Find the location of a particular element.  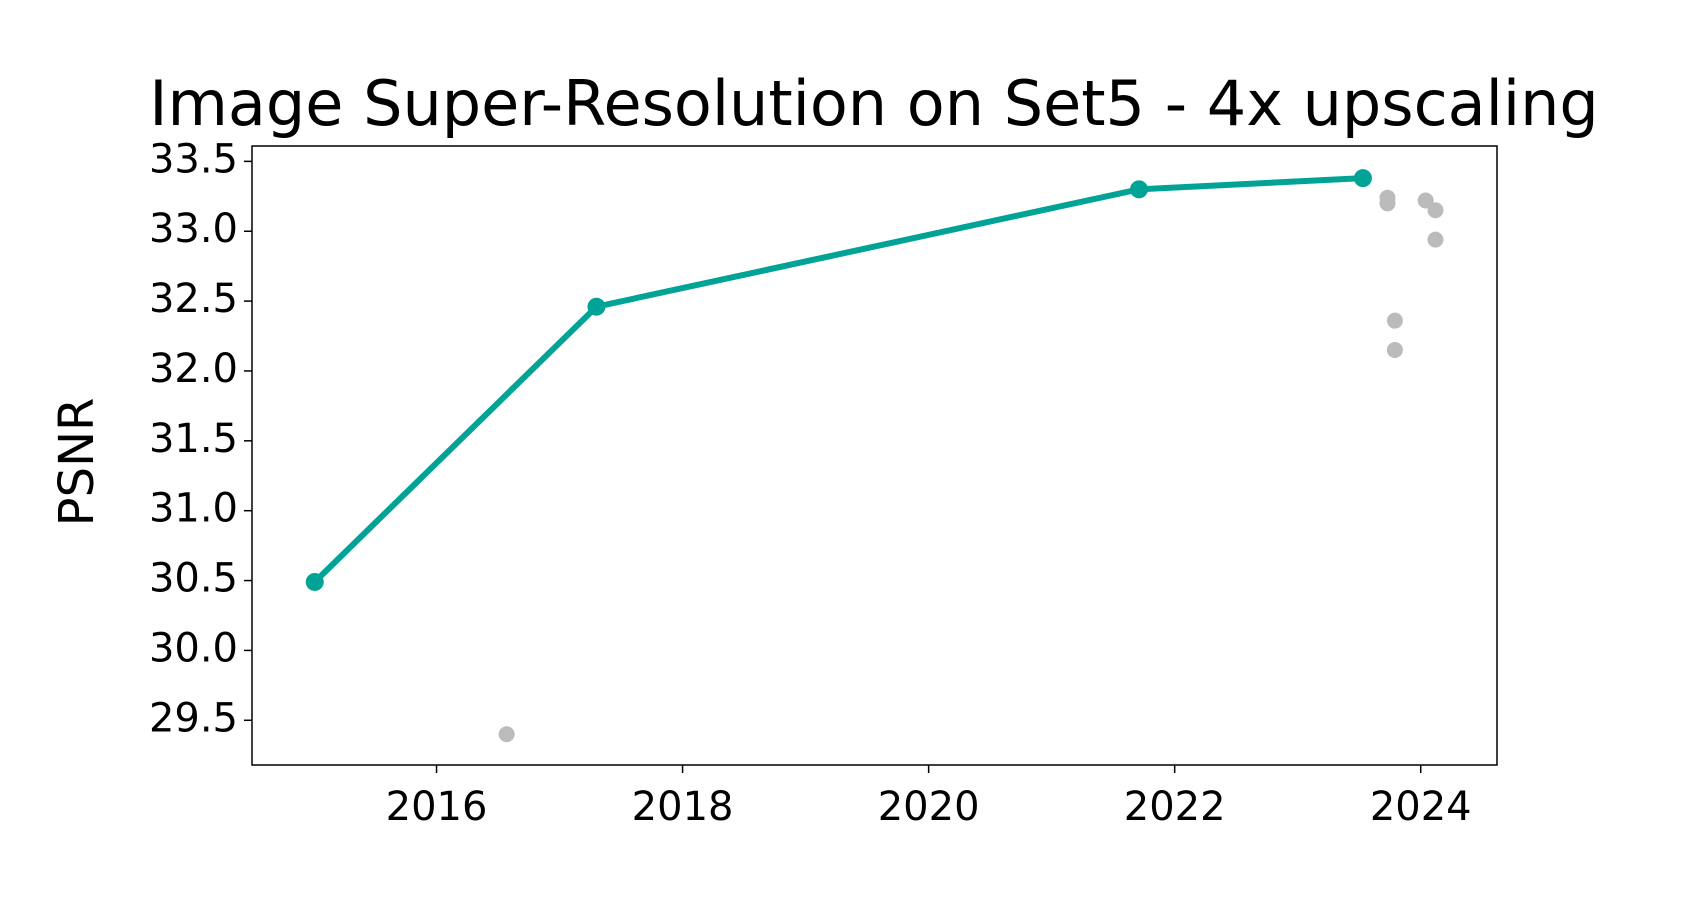

y-axis-label: PSNR is located at coordinates (77, 462).